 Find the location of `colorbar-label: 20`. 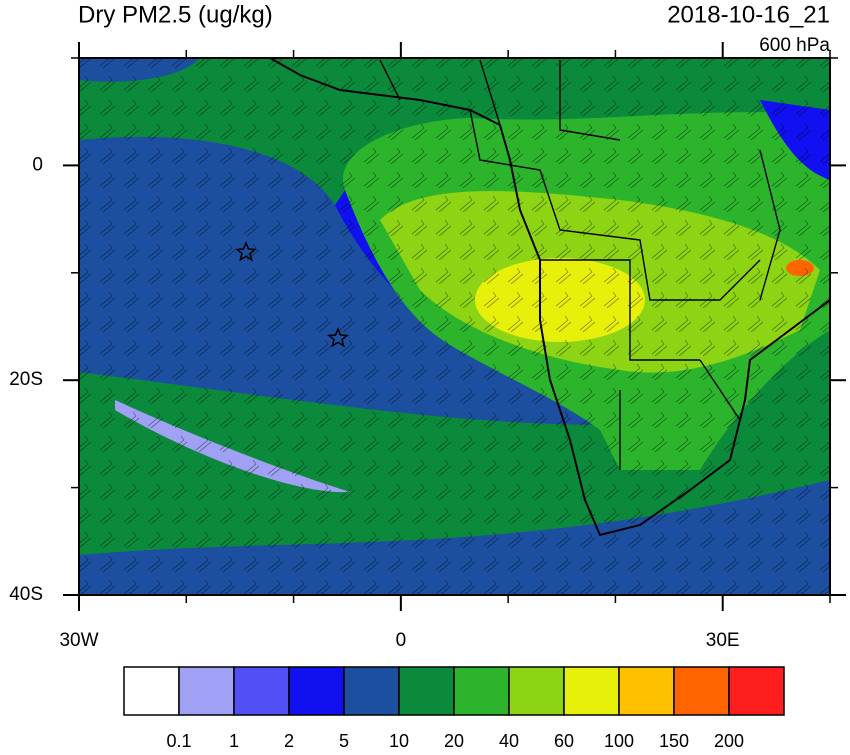

colorbar-label: 20 is located at coordinates (454, 740).